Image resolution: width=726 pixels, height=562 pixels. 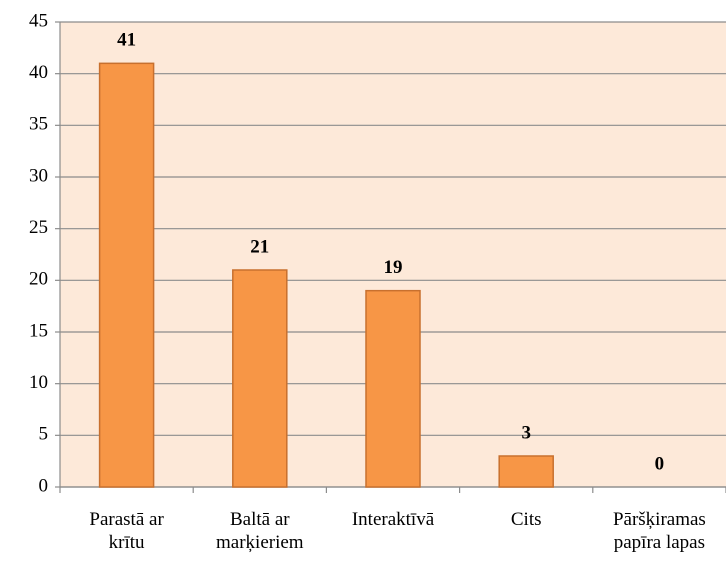 I want to click on x-tick-label: Interaktīvā, so click(x=393, y=519).